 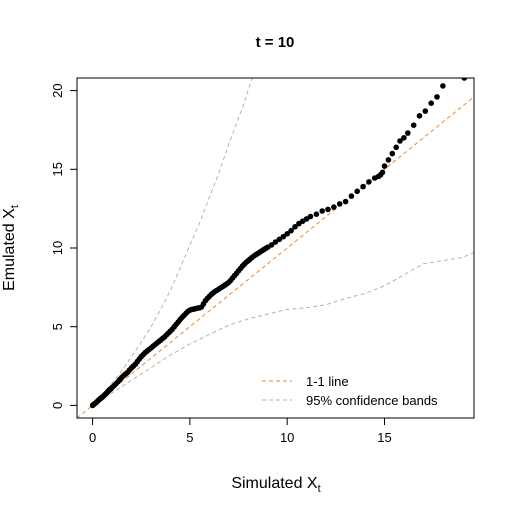 I want to click on legend-label-confidence-bands: 95% confidence bands, so click(x=372, y=400).